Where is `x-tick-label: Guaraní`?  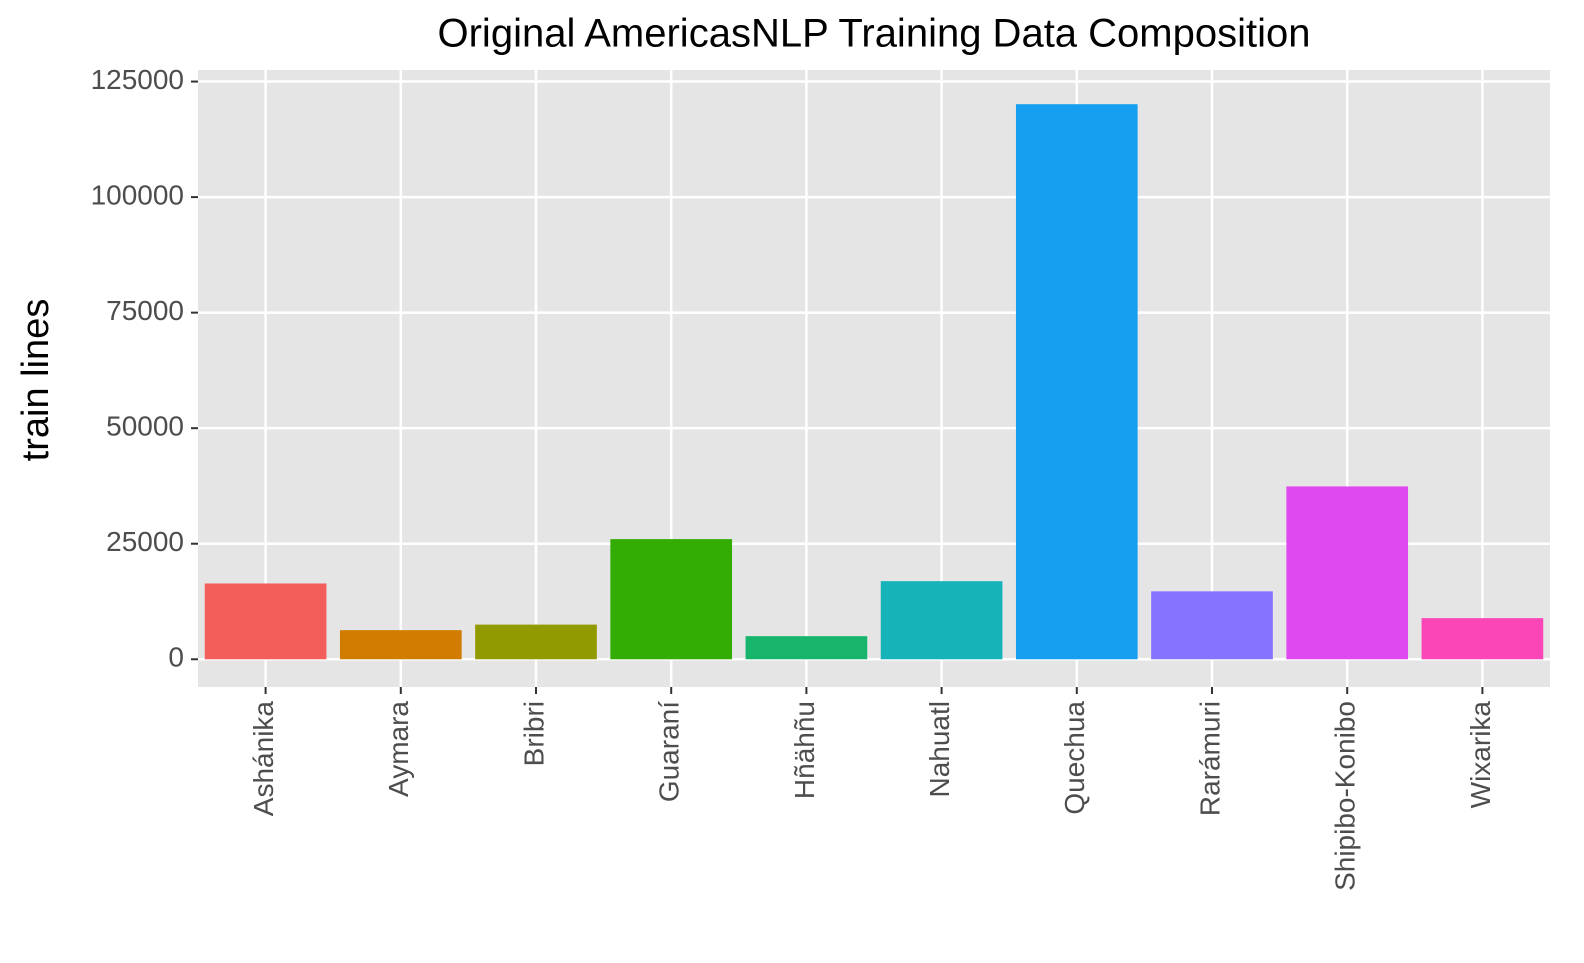
x-tick-label: Guaraní is located at coordinates (669, 751).